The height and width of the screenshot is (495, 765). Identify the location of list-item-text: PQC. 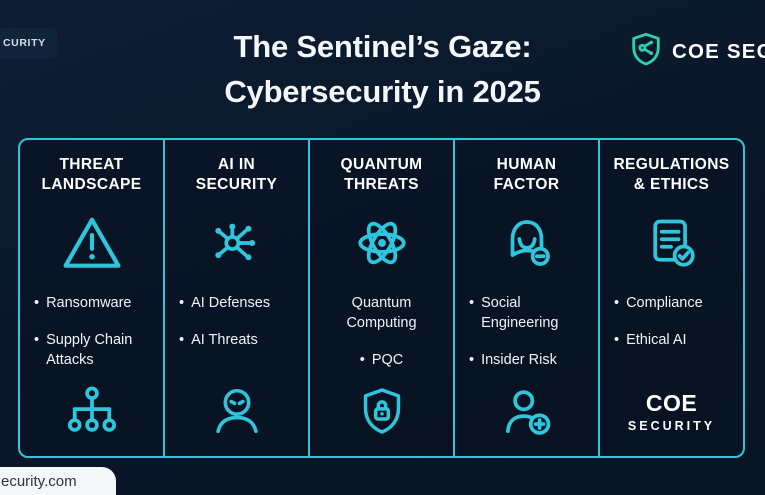
(387, 360).